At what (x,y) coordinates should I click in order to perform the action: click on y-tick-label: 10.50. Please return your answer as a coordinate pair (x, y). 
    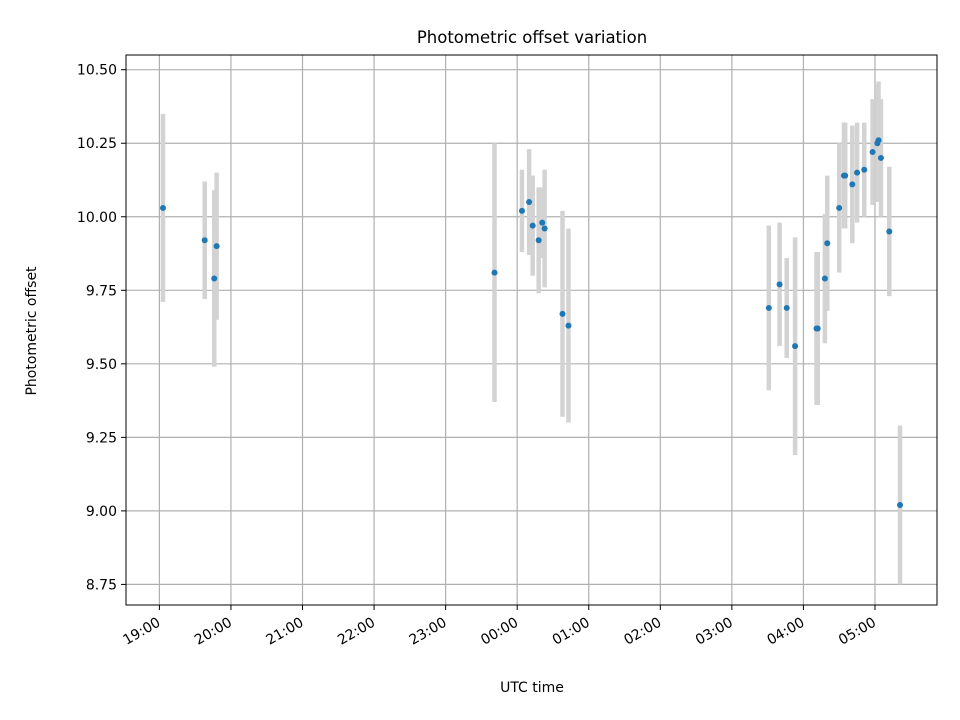
    Looking at the image, I should click on (97, 71).